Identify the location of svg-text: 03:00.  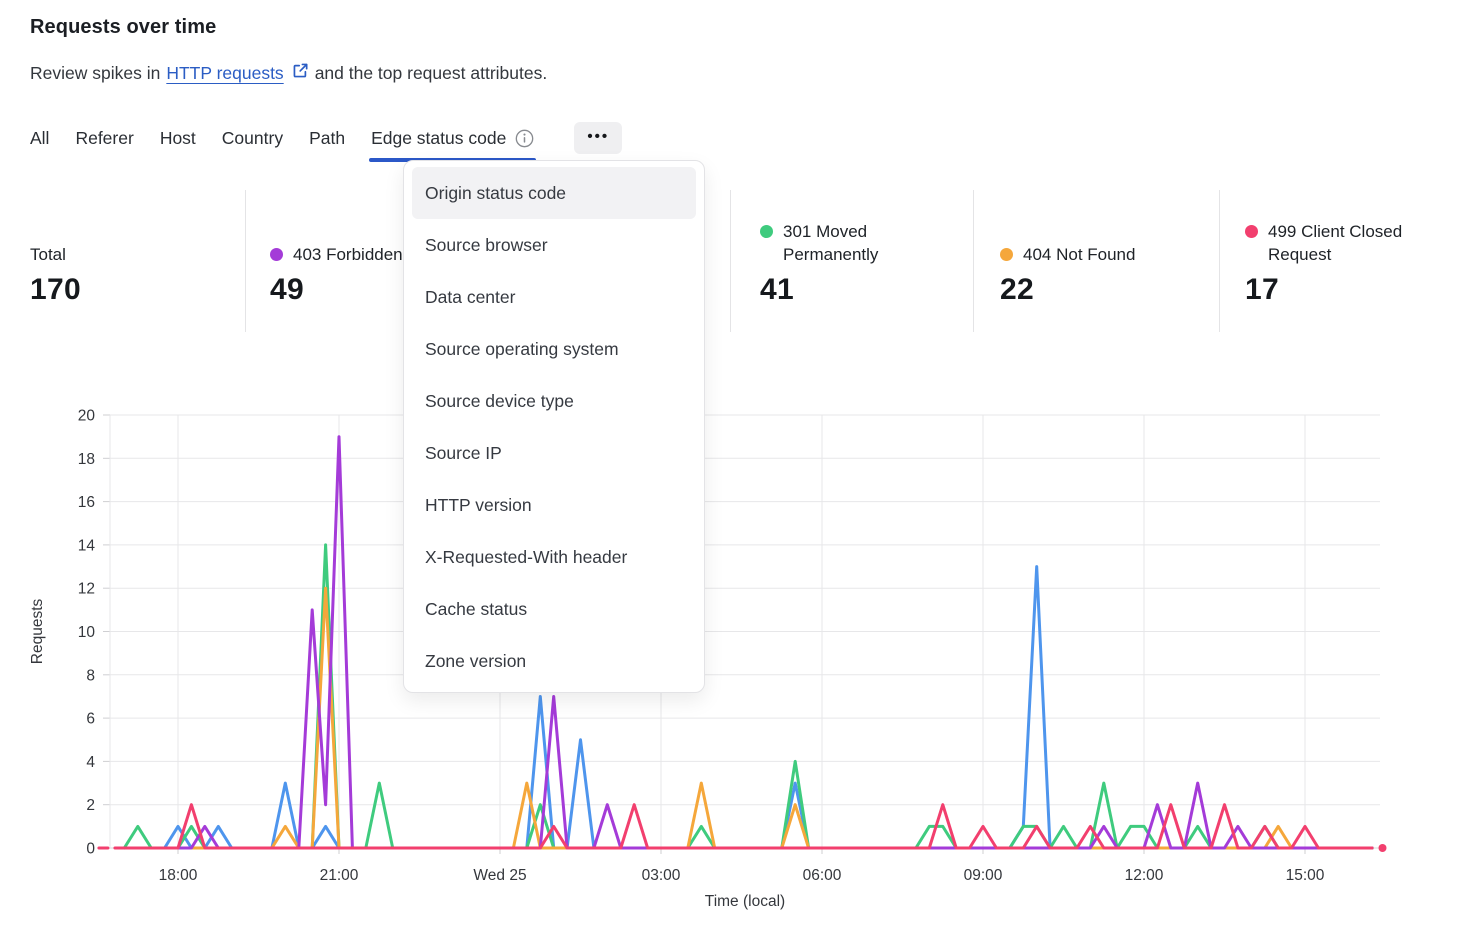
(661, 875).